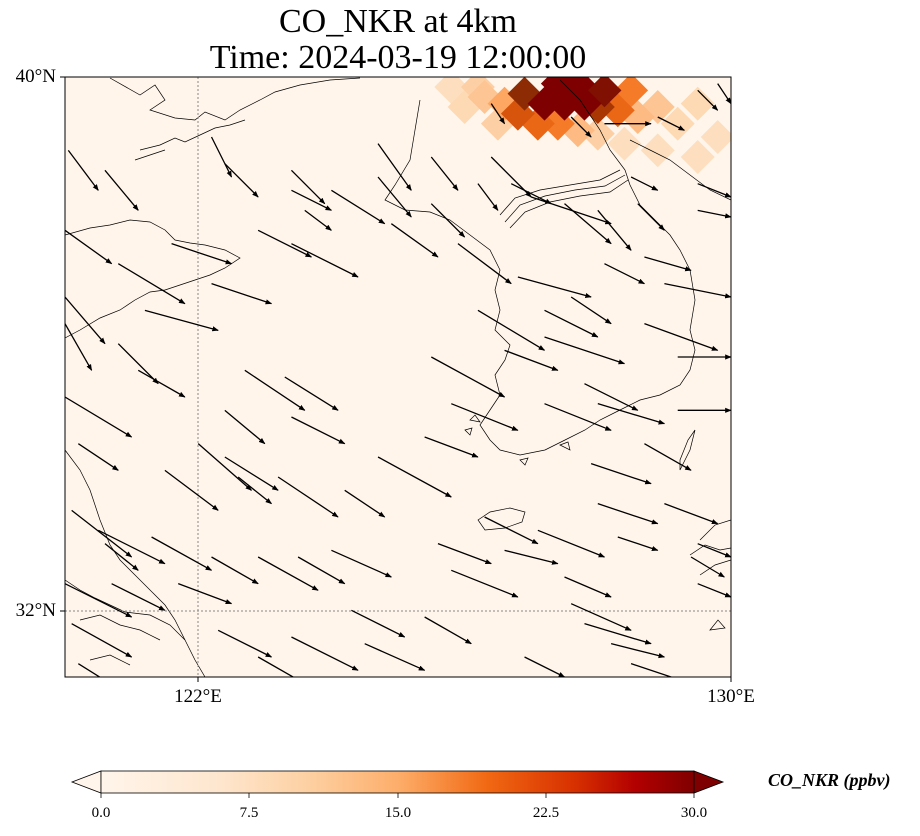 The image size is (920, 836). Describe the element at coordinates (398, 57) in the screenshot. I see `map-title-line2: Time: 2024-03-19 12:00:00` at that location.